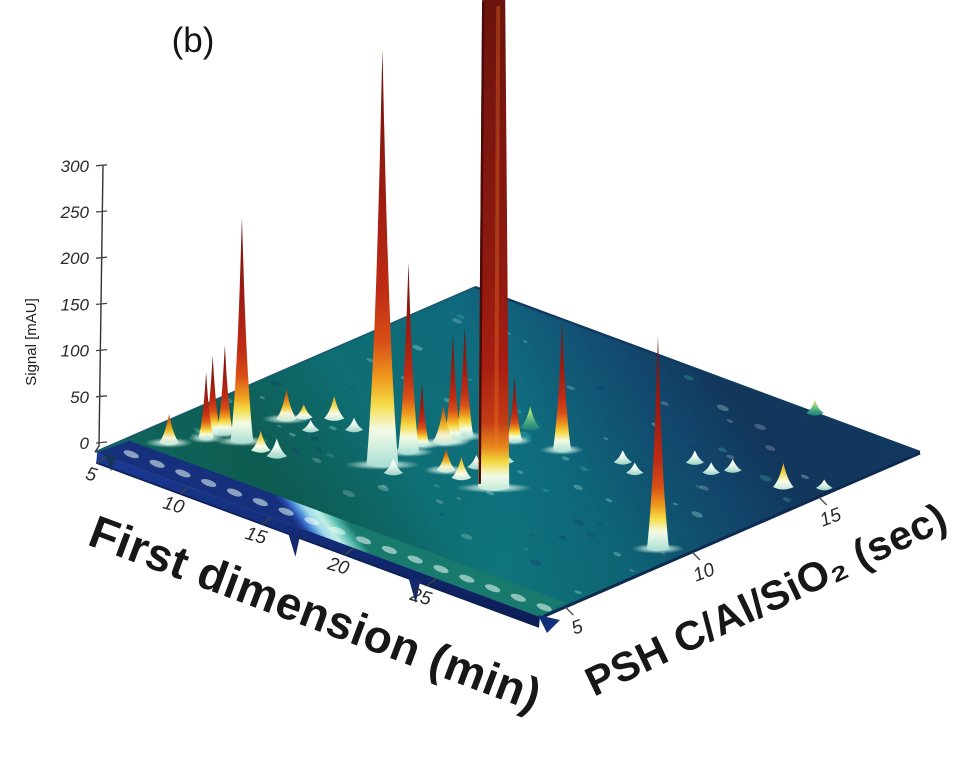 The height and width of the screenshot is (764, 955). What do you see at coordinates (75, 304) in the screenshot?
I see `z-tick-label: 150` at bounding box center [75, 304].